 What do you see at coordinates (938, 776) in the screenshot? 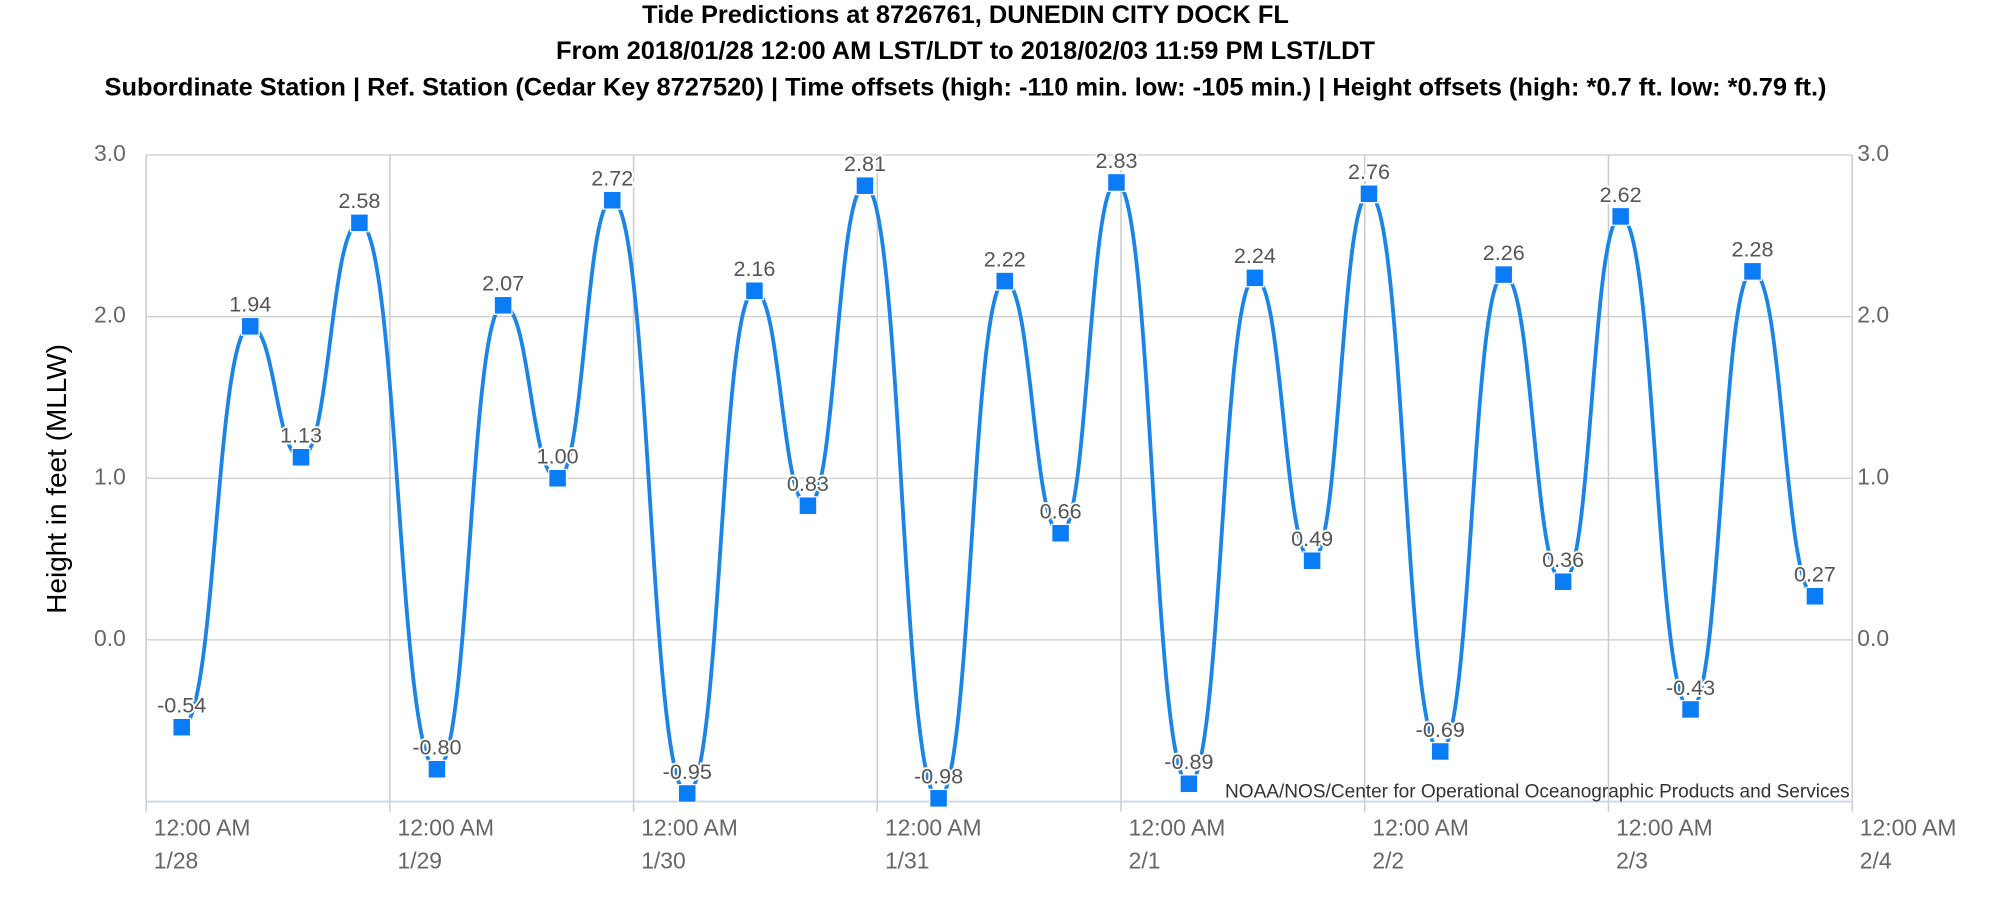
I see `data-label: -0.98` at bounding box center [938, 776].